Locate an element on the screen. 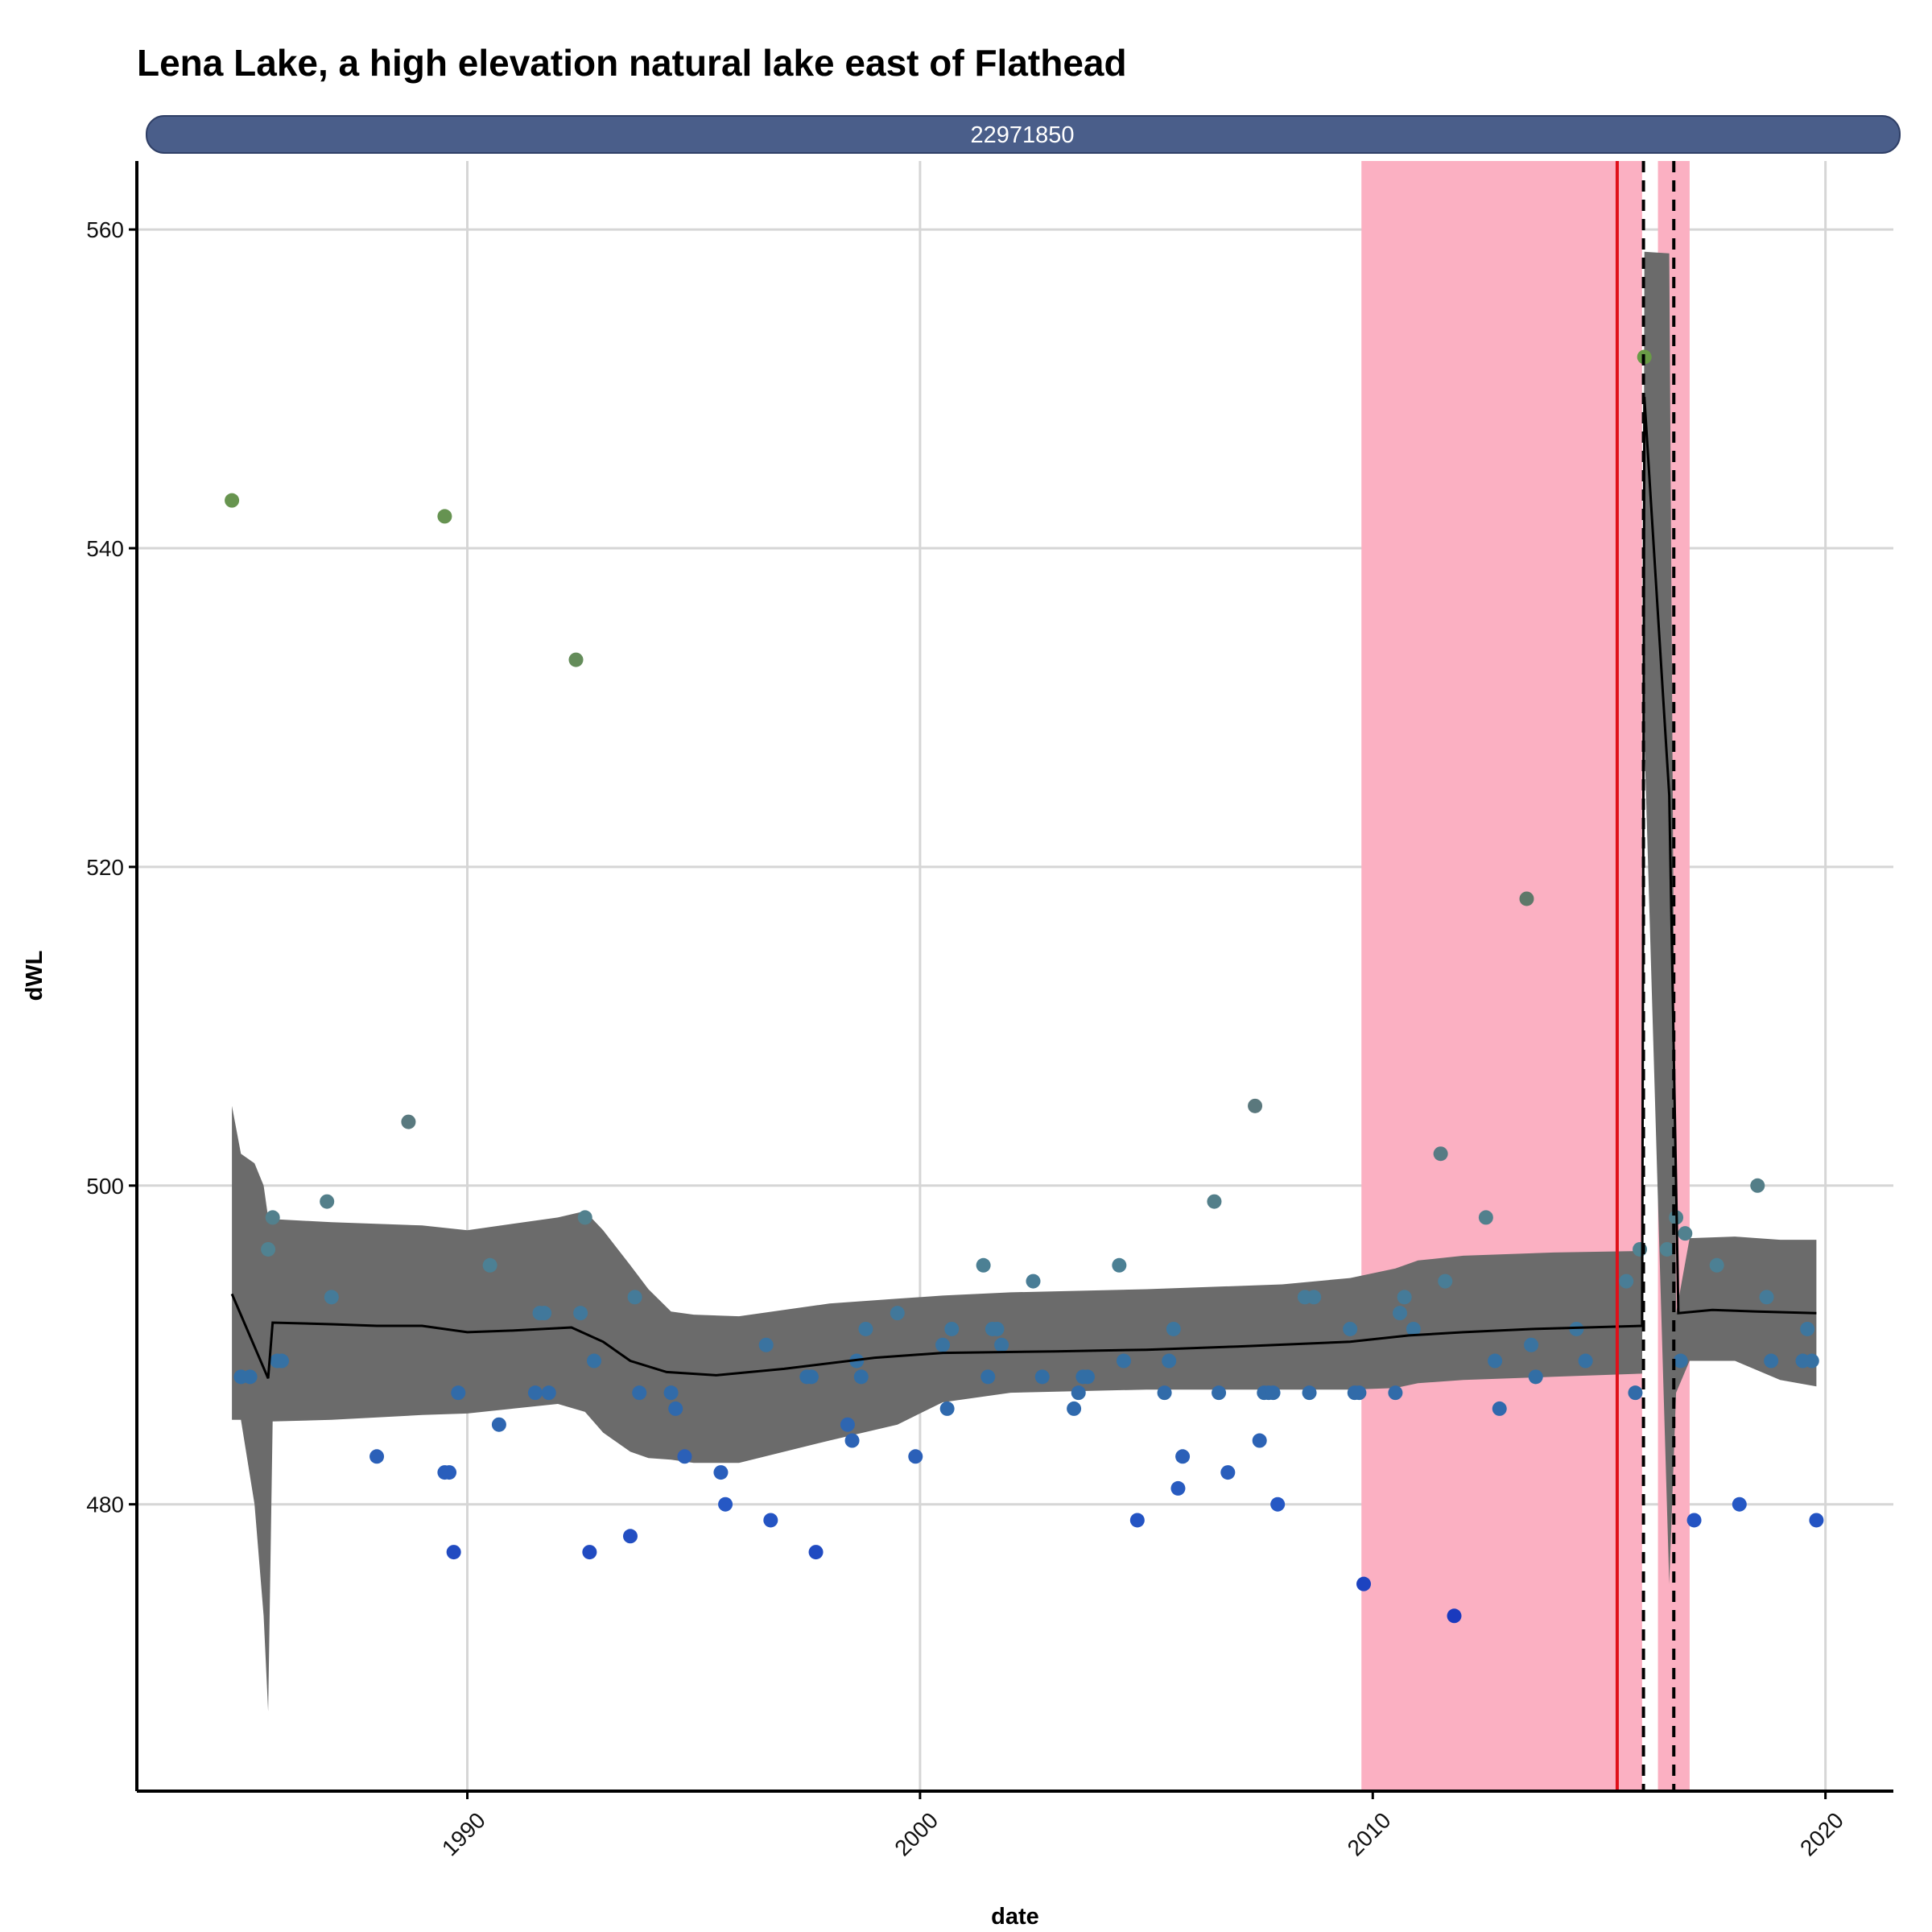 This screenshot has width=1932, height=1932. y-tick-label-560: 560 is located at coordinates (105, 229).